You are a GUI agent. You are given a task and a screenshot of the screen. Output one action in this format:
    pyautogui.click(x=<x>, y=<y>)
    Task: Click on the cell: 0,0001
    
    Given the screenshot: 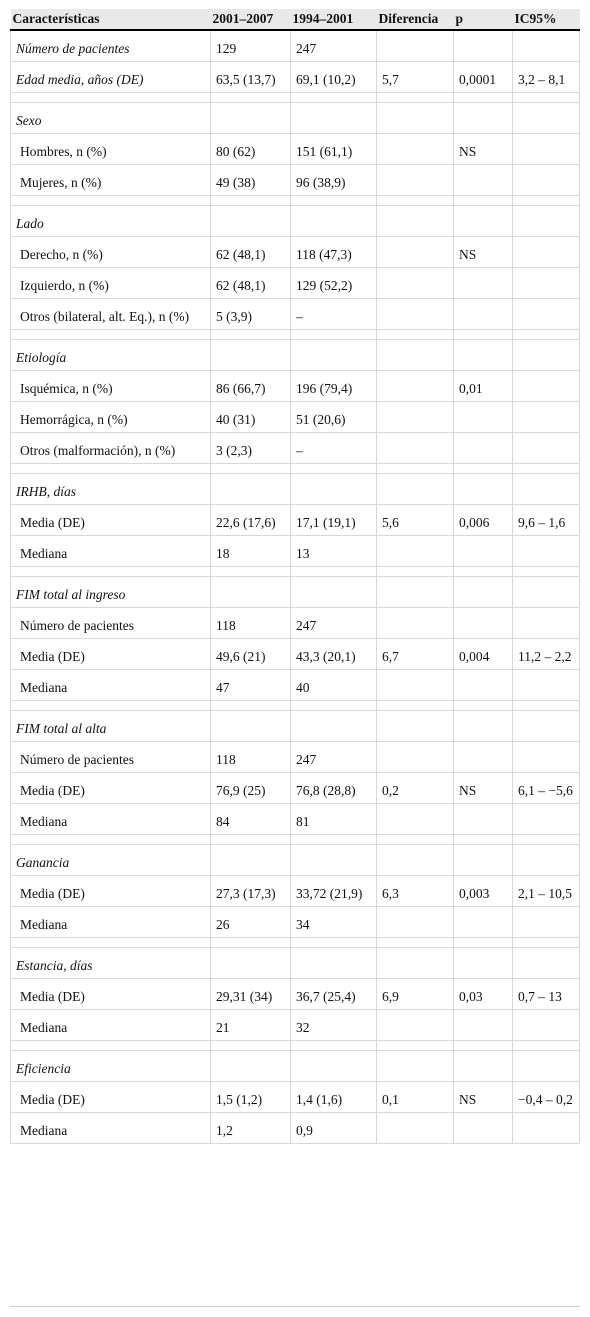 What is the action you would take?
    pyautogui.click(x=483, y=77)
    